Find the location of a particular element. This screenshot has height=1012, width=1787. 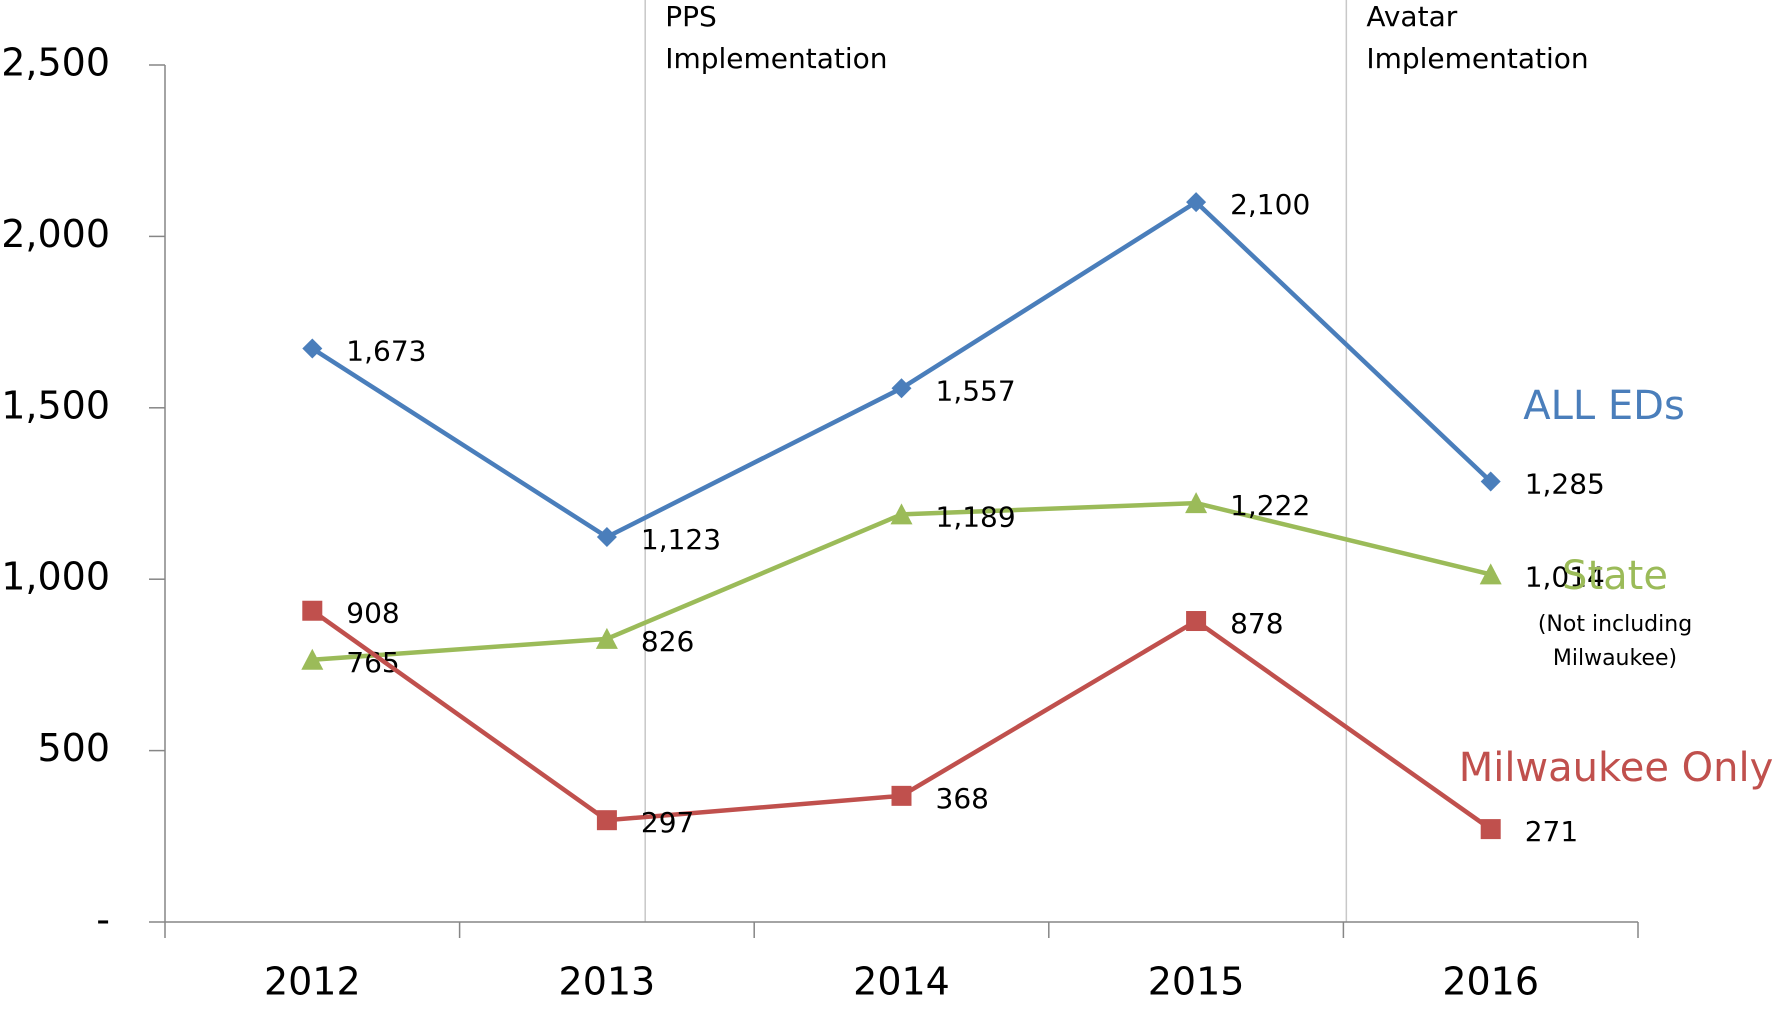

data-label: 271 is located at coordinates (1551, 831).